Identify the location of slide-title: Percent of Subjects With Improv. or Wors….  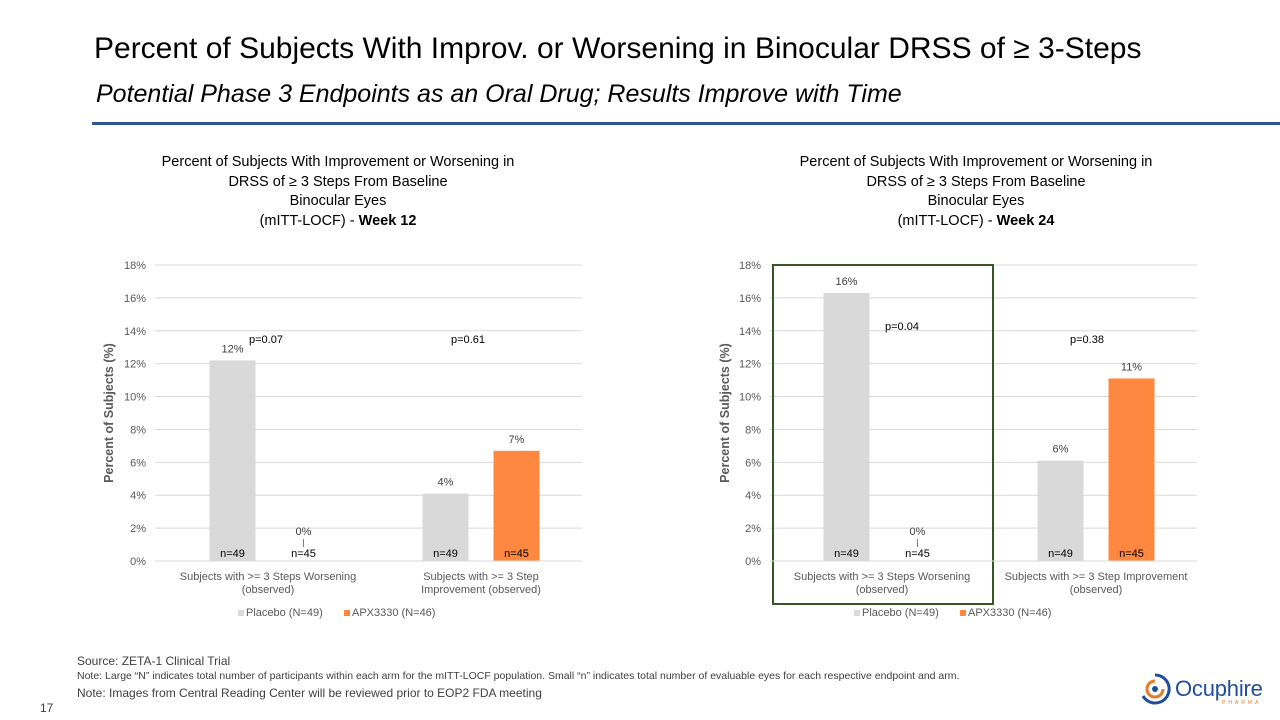
(618, 48).